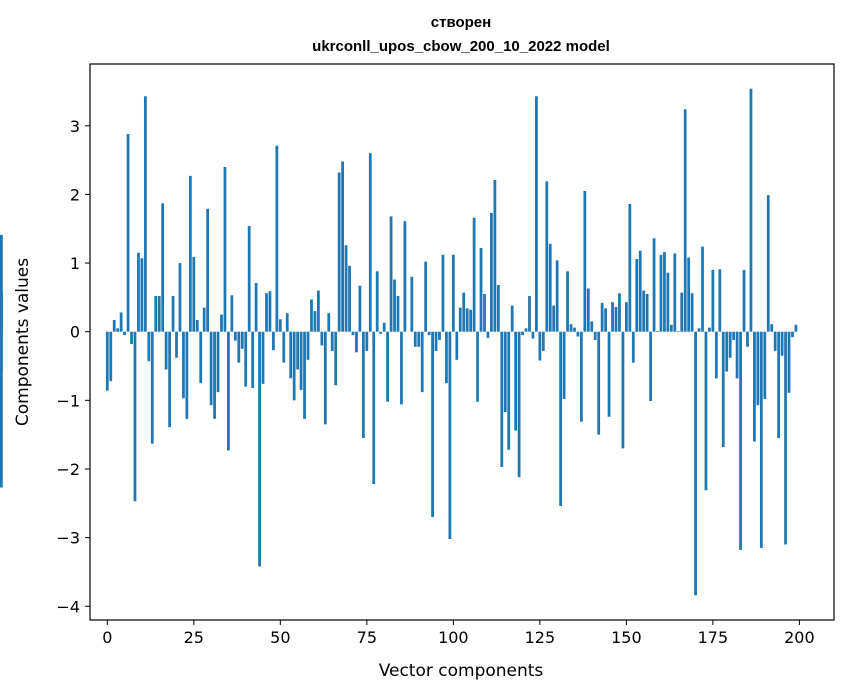 This screenshot has height=696, width=847. I want to click on x-tick-label: 50, so click(280, 637).